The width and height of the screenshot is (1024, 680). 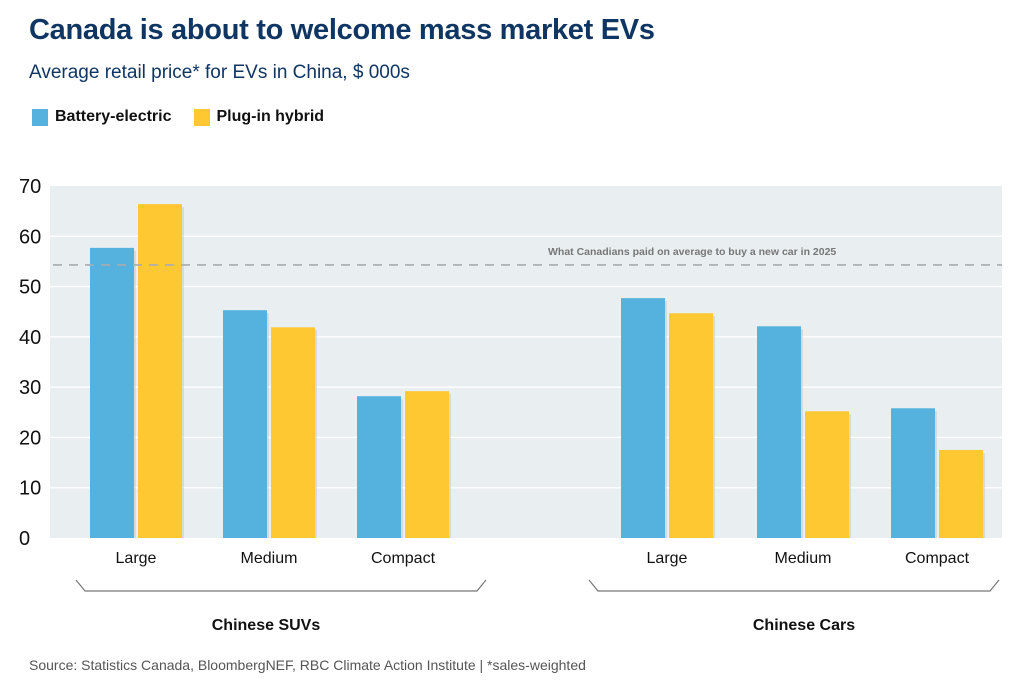 I want to click on y-tick-label: 60, so click(x=30, y=237).